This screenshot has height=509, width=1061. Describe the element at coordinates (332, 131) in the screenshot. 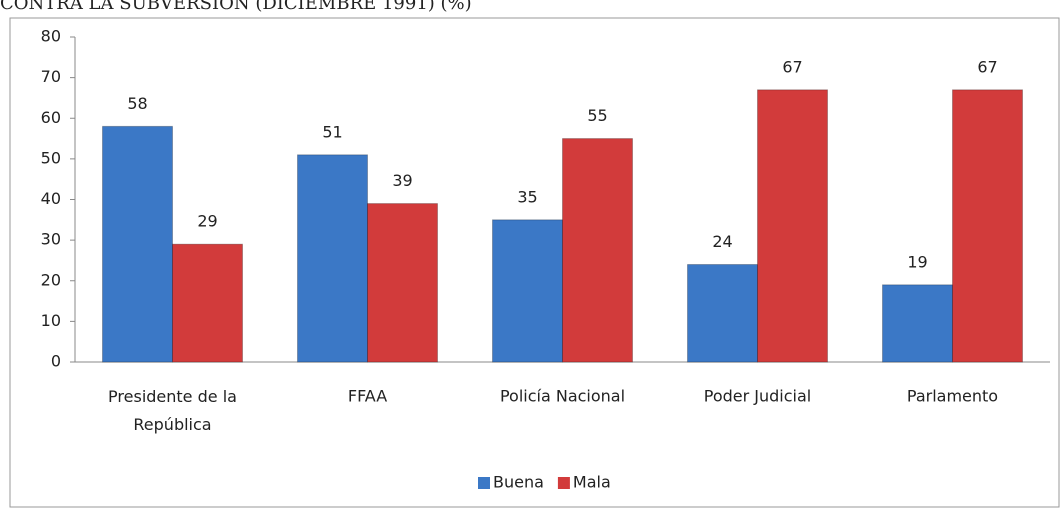

I see `data-label: 51` at that location.